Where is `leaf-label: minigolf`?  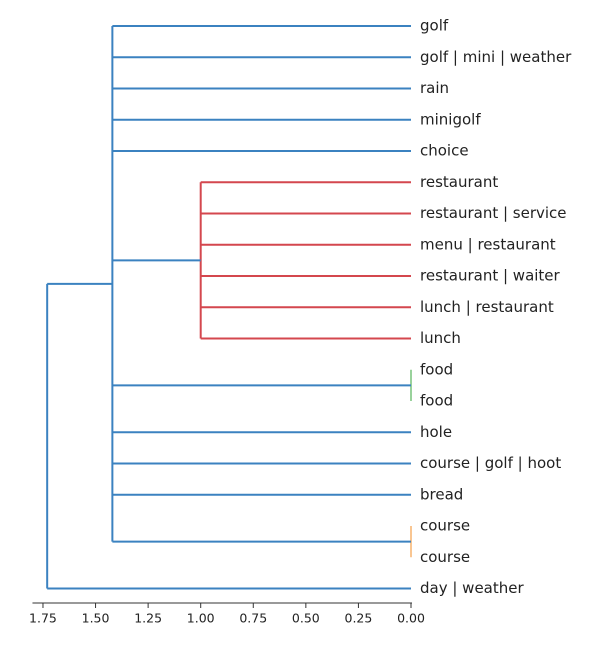
leaf-label: minigolf is located at coordinates (450, 119).